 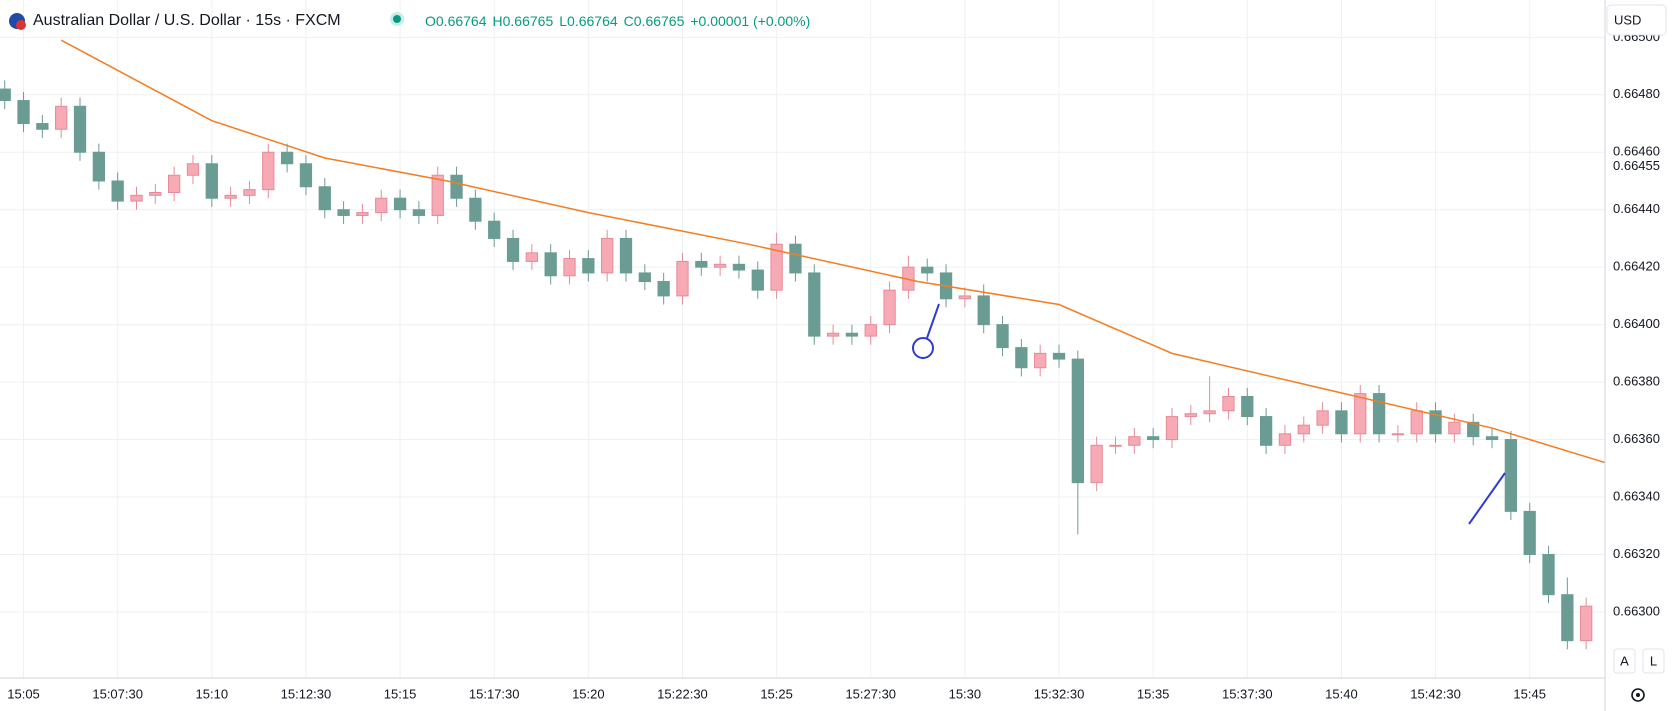 I want to click on x-tick-label: 15:20, so click(x=588, y=693).